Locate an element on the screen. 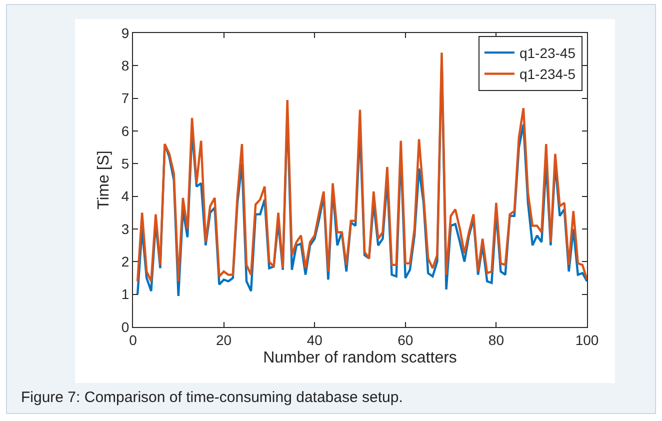  y-tick-label: 9 is located at coordinates (125, 32).